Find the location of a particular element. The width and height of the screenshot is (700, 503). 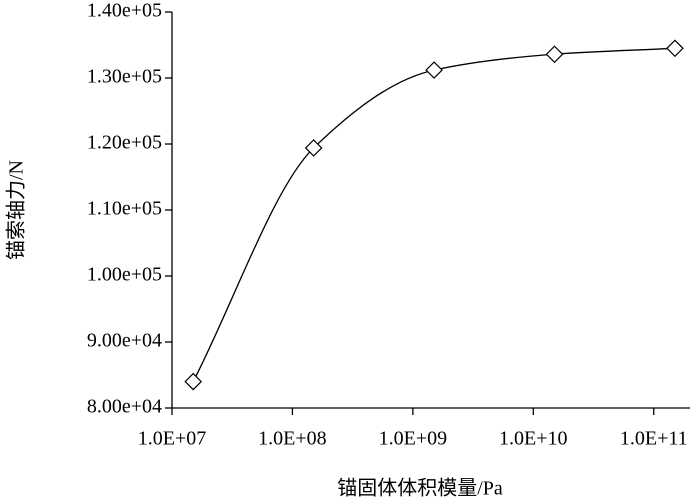

x-tick-label: 1.0E+07 is located at coordinates (172, 439).